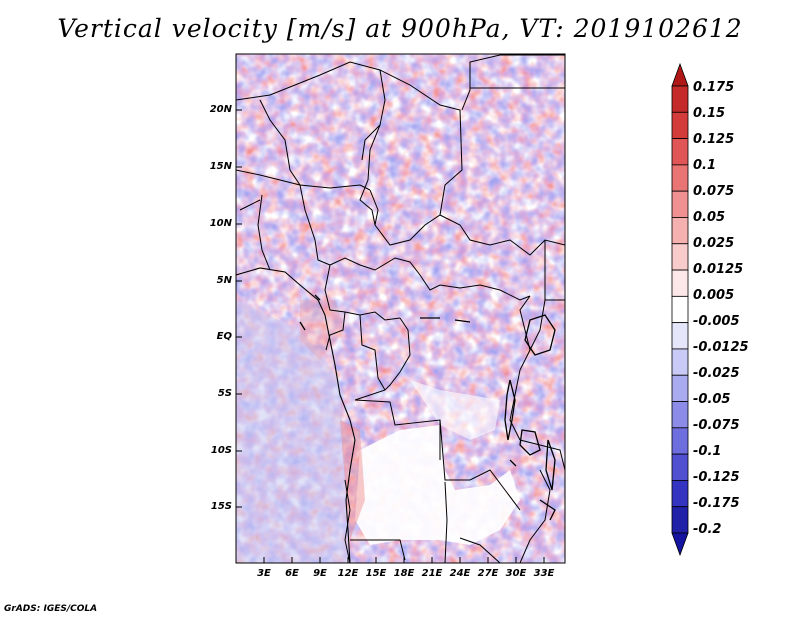  Describe the element at coordinates (716, 373) in the screenshot. I see `colorbar-label: -0.025` at that location.